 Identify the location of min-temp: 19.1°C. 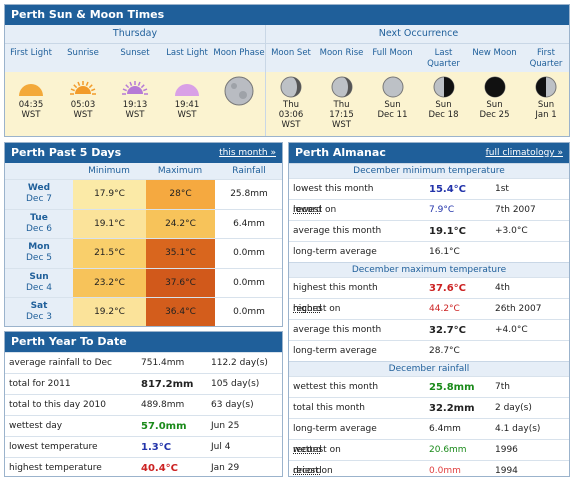
(109, 224).